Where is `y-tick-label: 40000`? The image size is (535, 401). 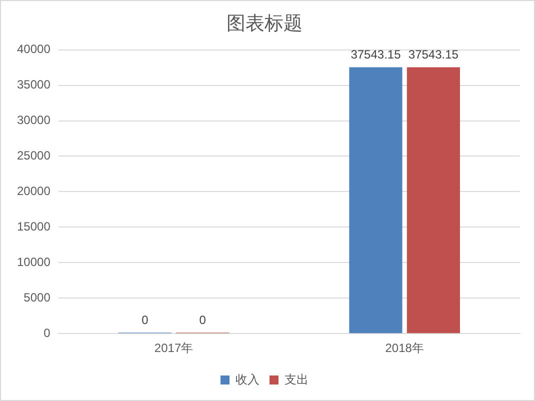
y-tick-label: 40000 is located at coordinates (33, 49).